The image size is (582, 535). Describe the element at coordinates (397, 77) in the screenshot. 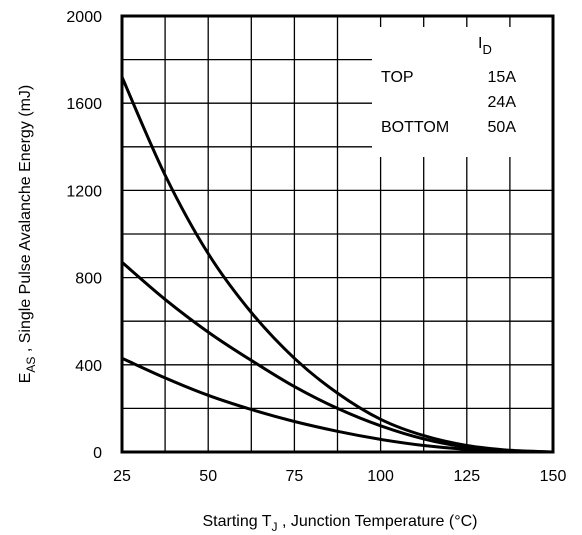

I see `legend-row-label: TOP` at that location.